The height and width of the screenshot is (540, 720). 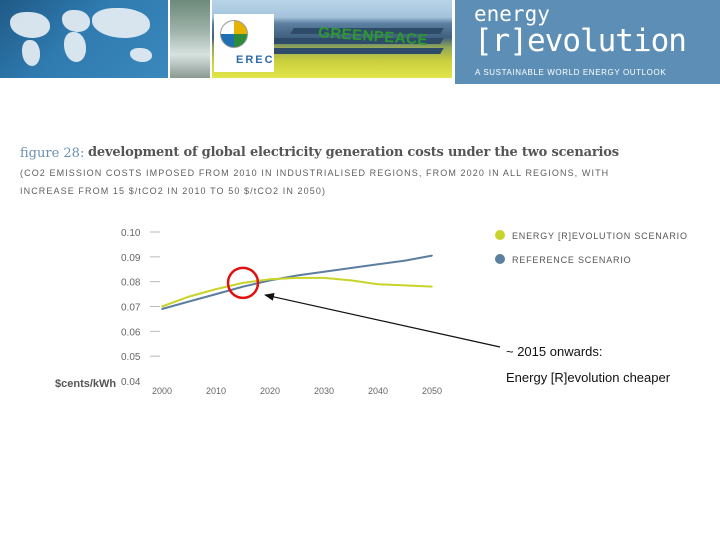 I want to click on brand-subtitle: A SUSTAINABLE WORLD ENERGY OUTLOOK, so click(x=571, y=72).